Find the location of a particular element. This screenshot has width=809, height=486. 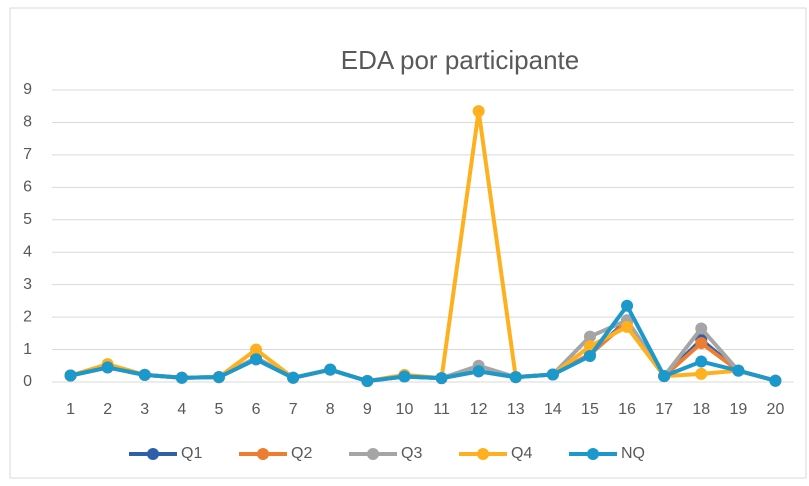

x-tick-label: 20 is located at coordinates (776, 409).